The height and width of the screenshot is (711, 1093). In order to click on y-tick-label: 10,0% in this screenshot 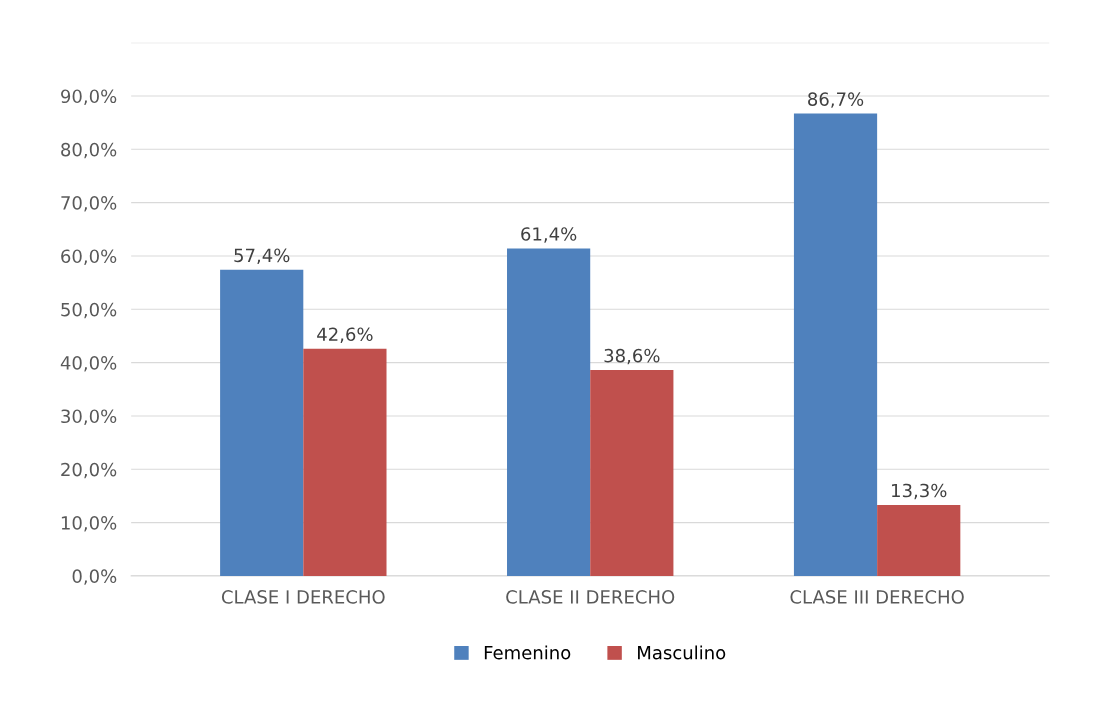, I will do `click(89, 524)`.